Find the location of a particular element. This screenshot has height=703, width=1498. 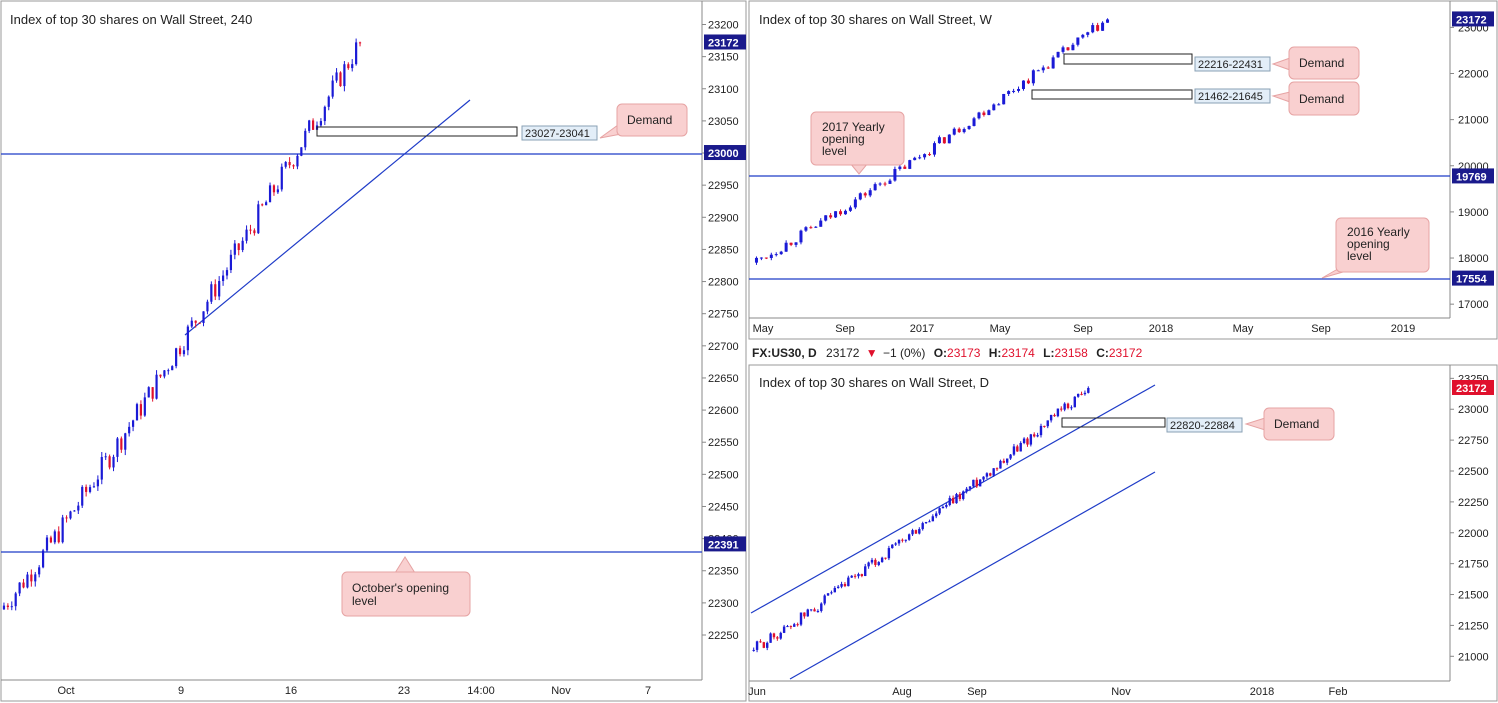

zone-label-weekly-lower: 21462-21645 is located at coordinates (1230, 97).